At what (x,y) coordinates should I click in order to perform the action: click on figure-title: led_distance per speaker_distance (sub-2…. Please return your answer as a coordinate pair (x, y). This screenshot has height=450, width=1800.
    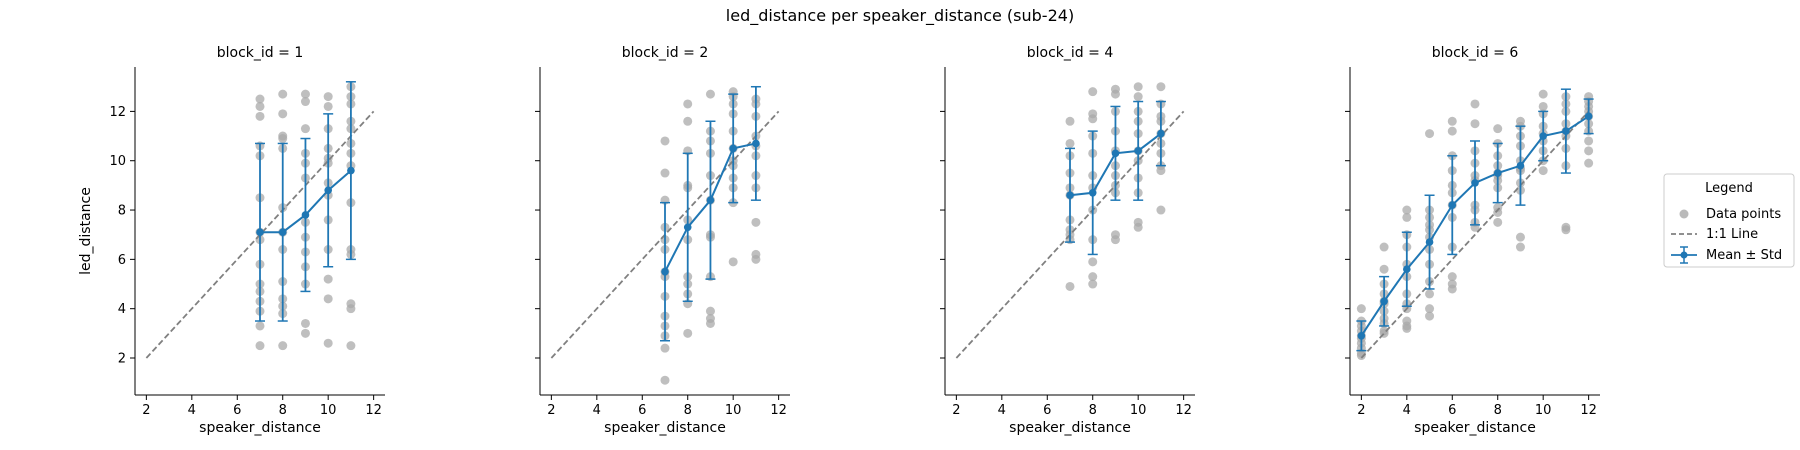
    Looking at the image, I should click on (900, 16).